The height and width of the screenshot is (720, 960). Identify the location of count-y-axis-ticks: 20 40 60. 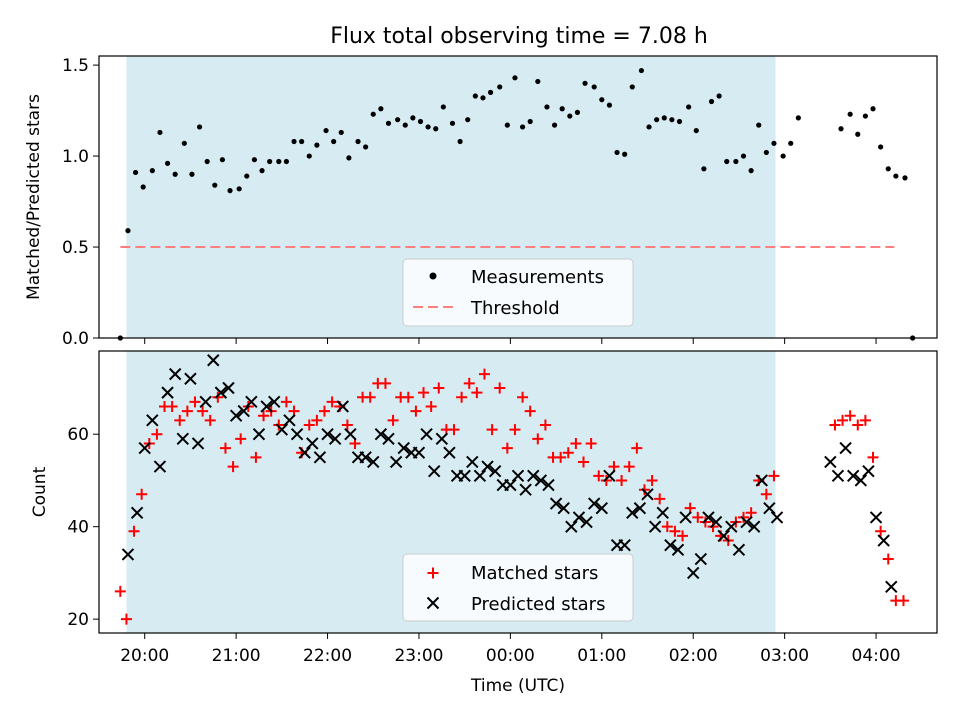
(83, 527).